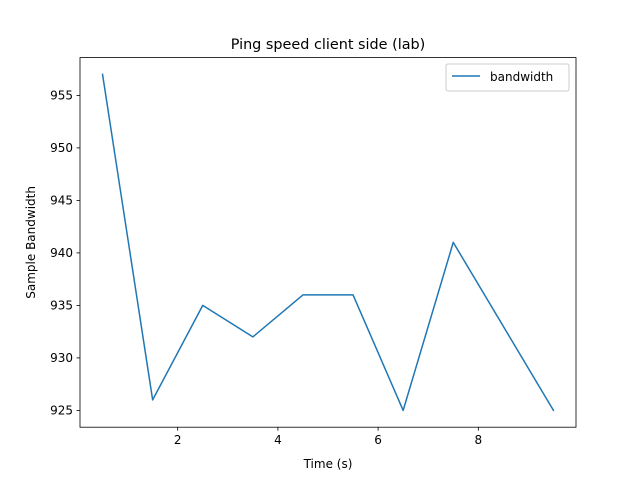 The image size is (640, 480). What do you see at coordinates (31, 242) in the screenshot?
I see `y-axis-label: Sample Bandwidth` at bounding box center [31, 242].